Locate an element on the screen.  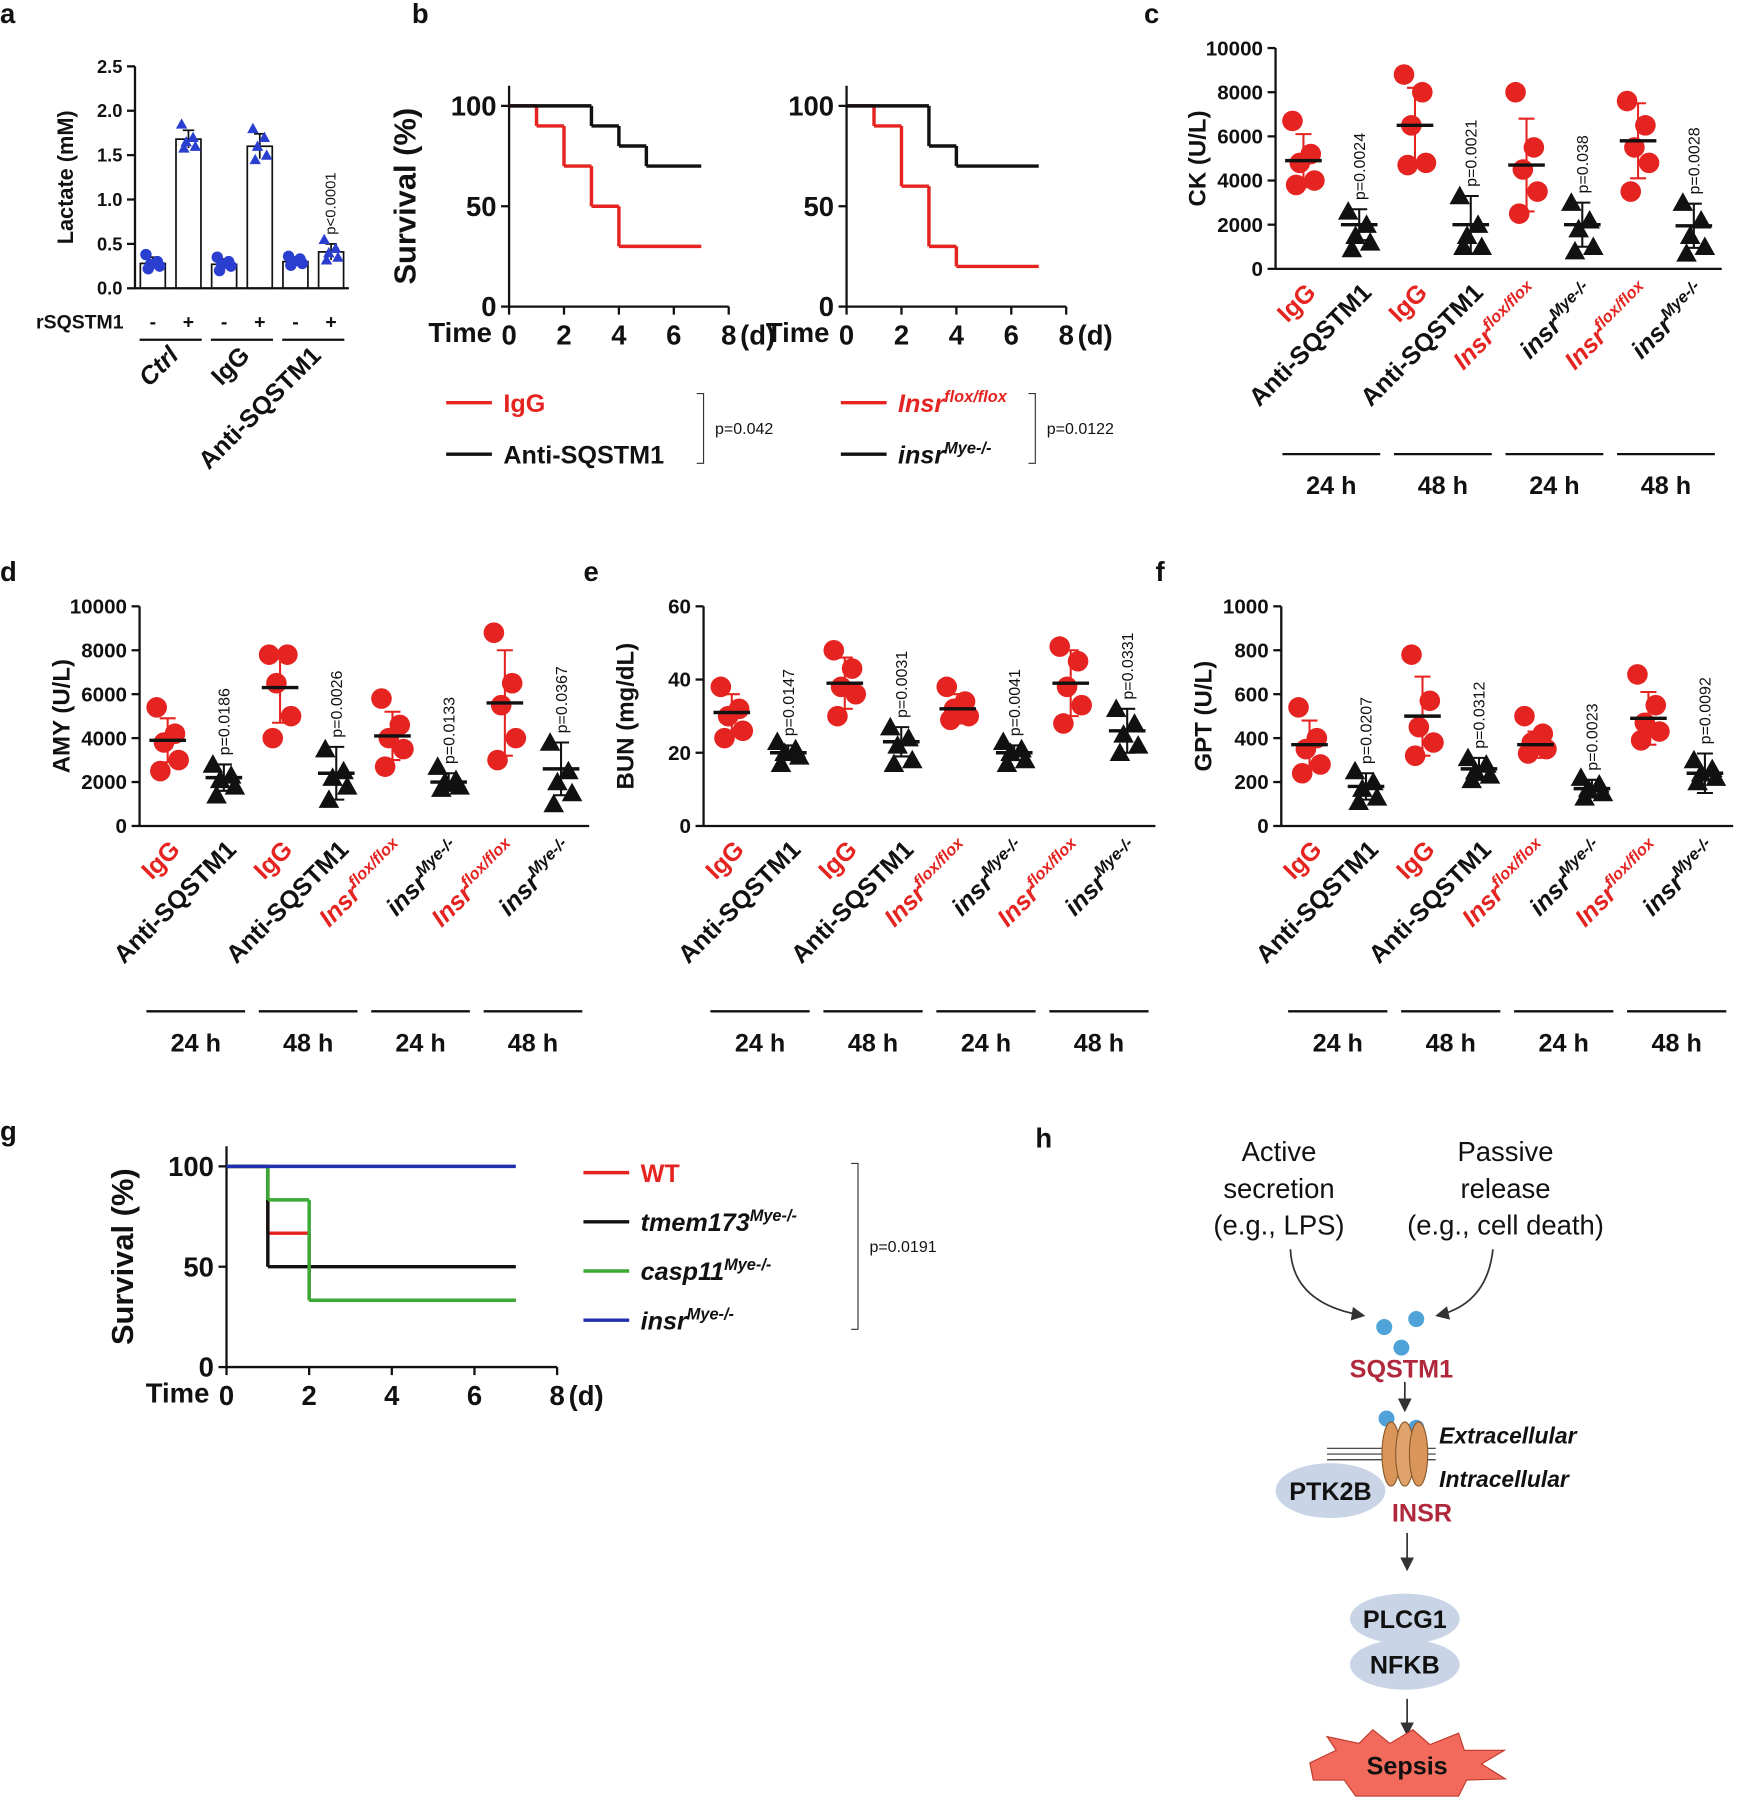
p-value: p=0.0021 is located at coordinates (1471, 153).